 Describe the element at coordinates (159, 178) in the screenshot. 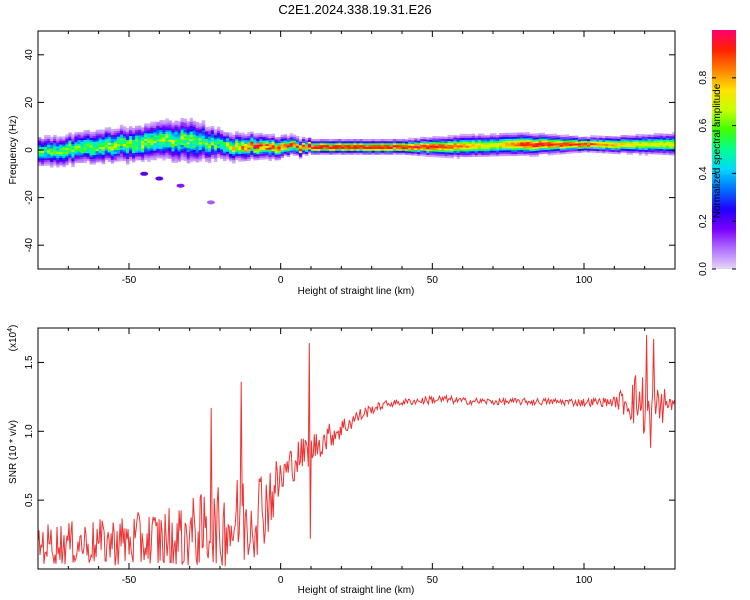

I see `heatmap-blob` at that location.